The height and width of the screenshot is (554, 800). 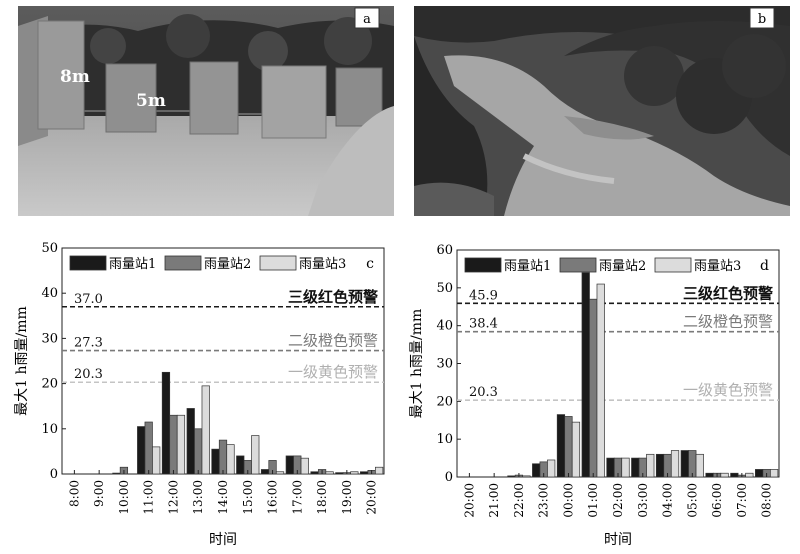 What do you see at coordinates (173, 497) in the screenshot?
I see `x-tick-label: 12:00` at bounding box center [173, 497].